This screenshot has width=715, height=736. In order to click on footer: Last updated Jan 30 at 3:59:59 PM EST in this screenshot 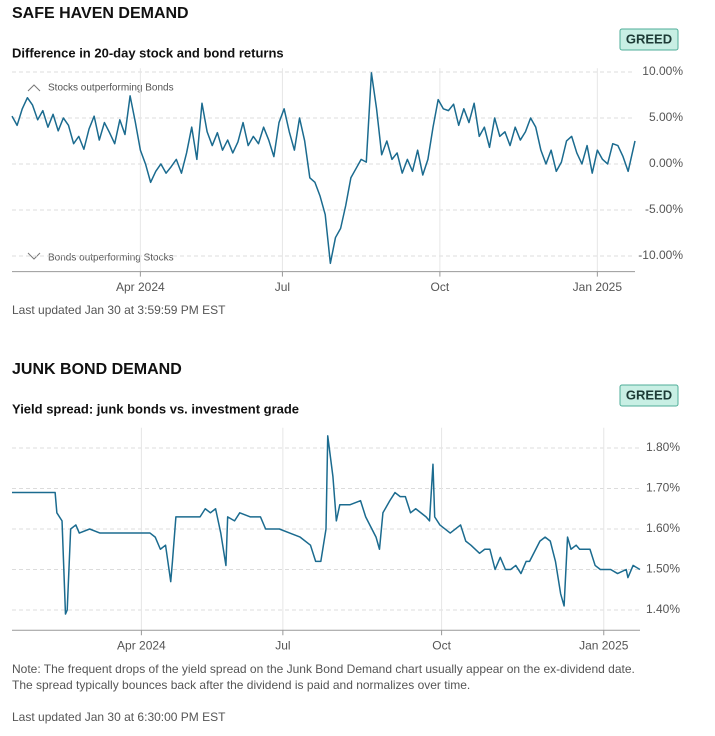, I will do `click(119, 310)`.